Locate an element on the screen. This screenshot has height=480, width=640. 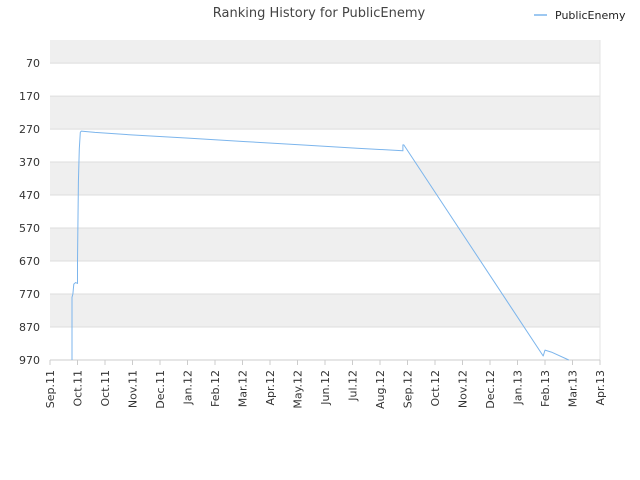
y-tick-label: 70 is located at coordinates (33, 63).